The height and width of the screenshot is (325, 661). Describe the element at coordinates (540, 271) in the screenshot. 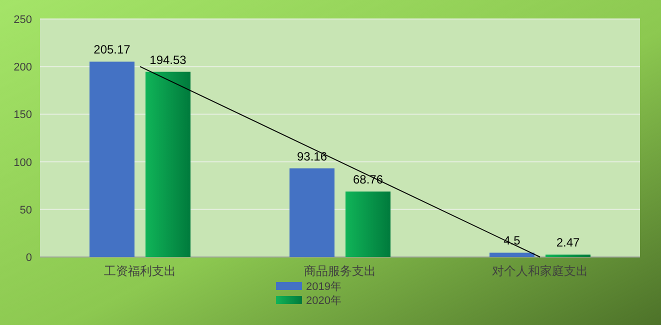

I see `x-tick-label: 对个人和家庭支出` at that location.